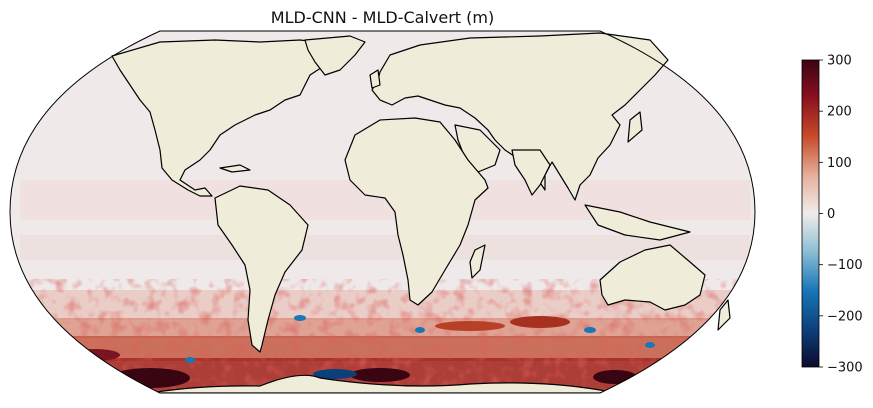  Describe the element at coordinates (724, 315) in the screenshot. I see `new-zealand-landmass` at that location.